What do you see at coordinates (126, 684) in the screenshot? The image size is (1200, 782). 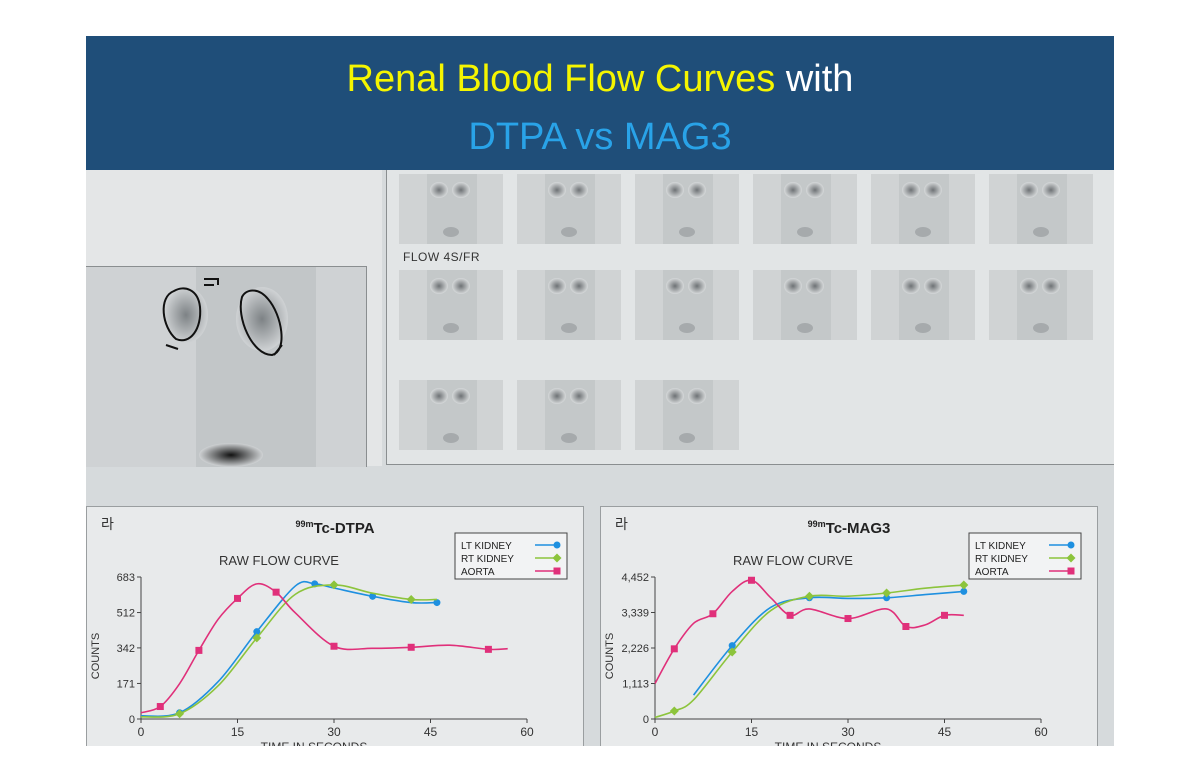 I see `y-tick-label: 171` at bounding box center [126, 684].